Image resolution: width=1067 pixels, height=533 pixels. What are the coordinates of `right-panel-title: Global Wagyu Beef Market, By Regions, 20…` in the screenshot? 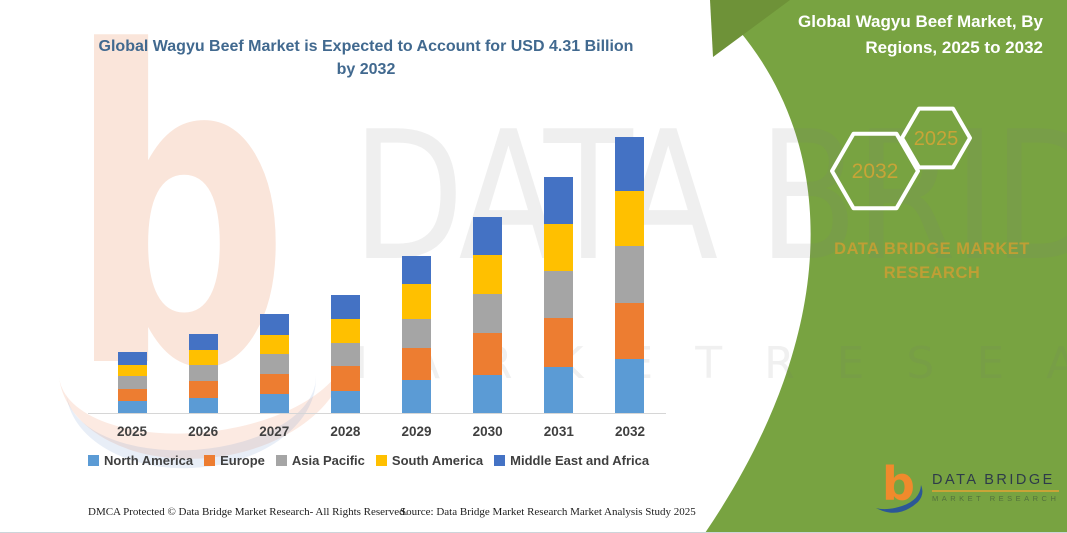 It's located at (920, 34).